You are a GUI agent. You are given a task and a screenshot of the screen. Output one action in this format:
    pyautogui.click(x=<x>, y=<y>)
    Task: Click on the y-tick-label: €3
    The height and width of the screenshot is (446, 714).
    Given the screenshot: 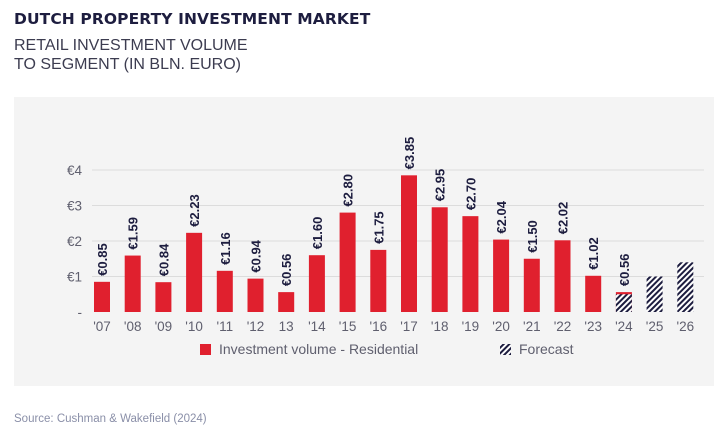 What is the action you would take?
    pyautogui.click(x=74, y=206)
    